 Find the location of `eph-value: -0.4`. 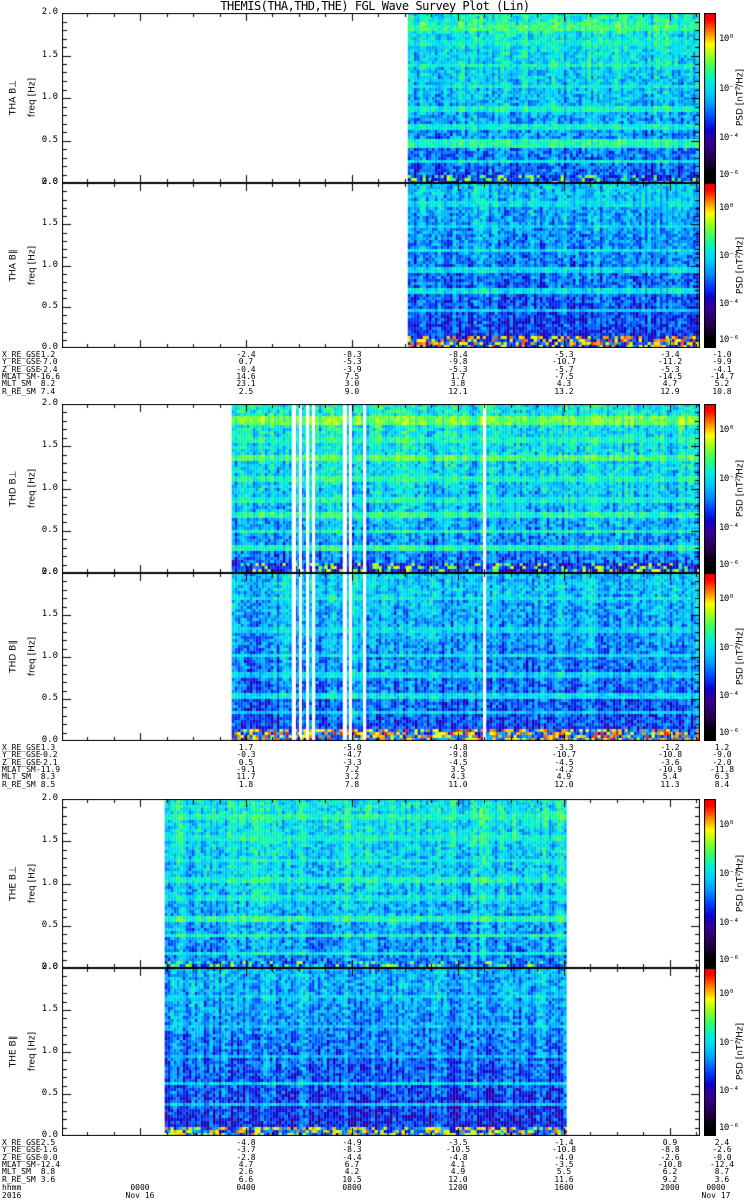

eph-value: -0.4 is located at coordinates (246, 369).